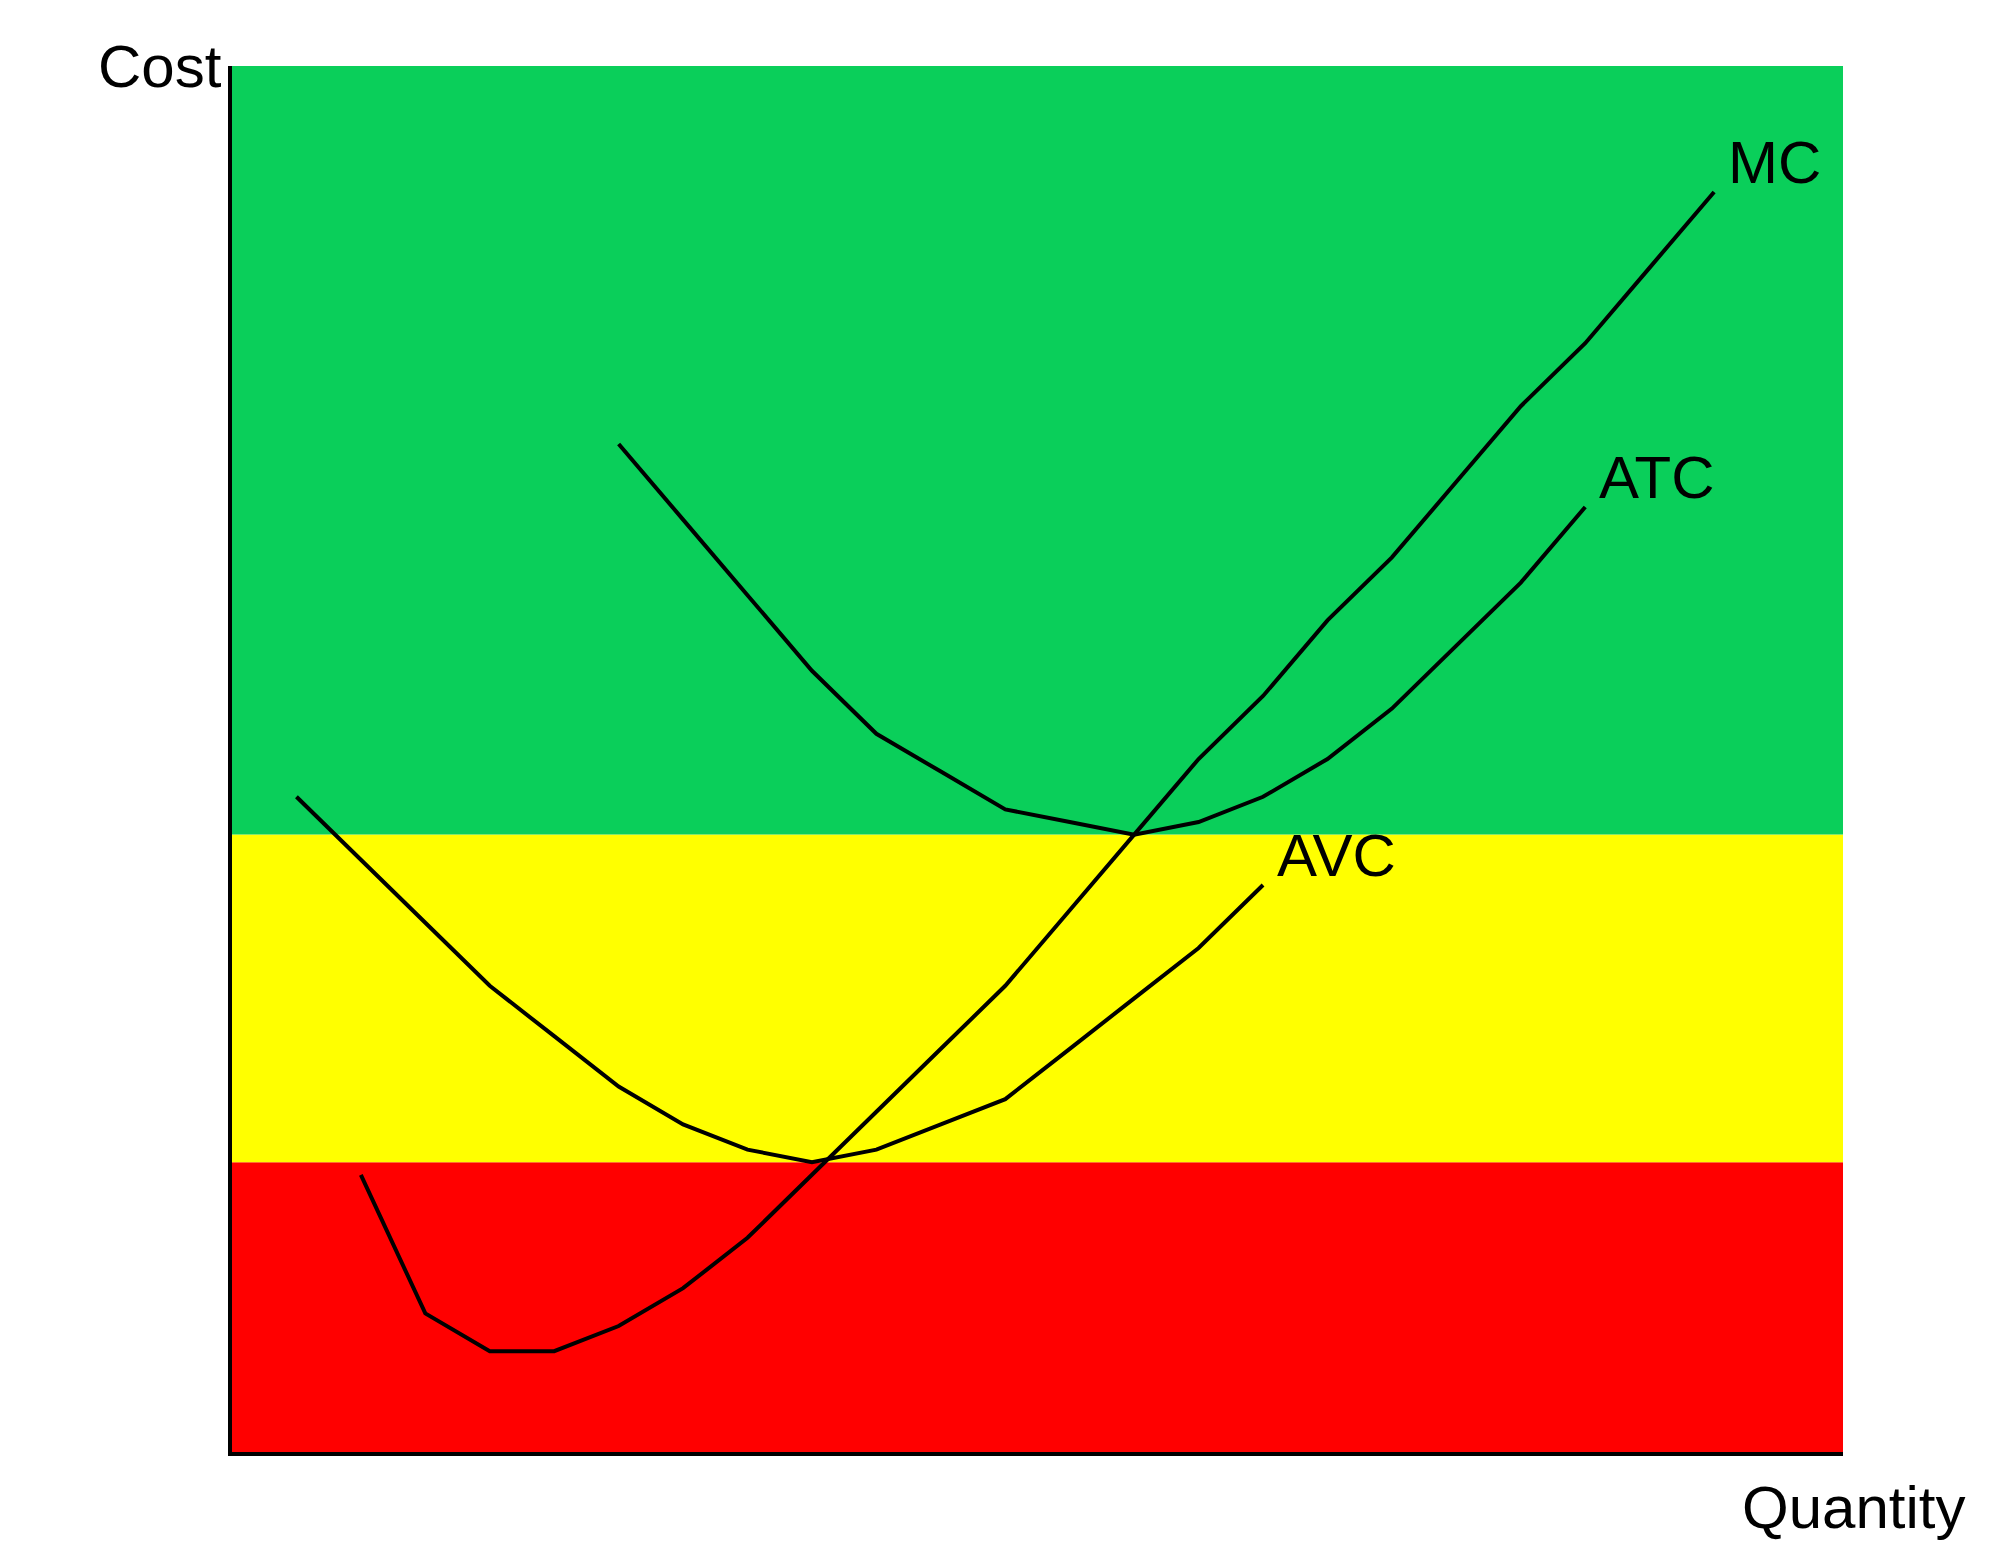 The width and height of the screenshot is (1997, 1568). Describe the element at coordinates (160, 66) in the screenshot. I see `y-axis-title: Cost` at that location.